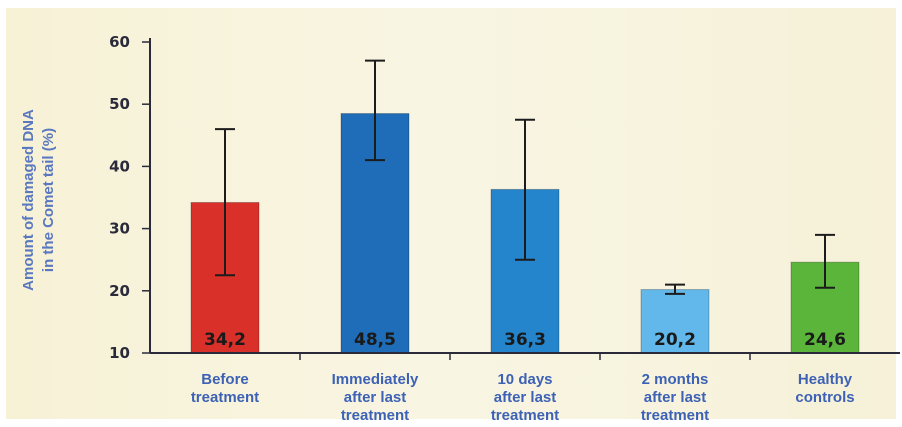 Image resolution: width=902 pixels, height=427 pixels. What do you see at coordinates (825, 340) in the screenshot?
I see `value-label: 24,6` at bounding box center [825, 340].